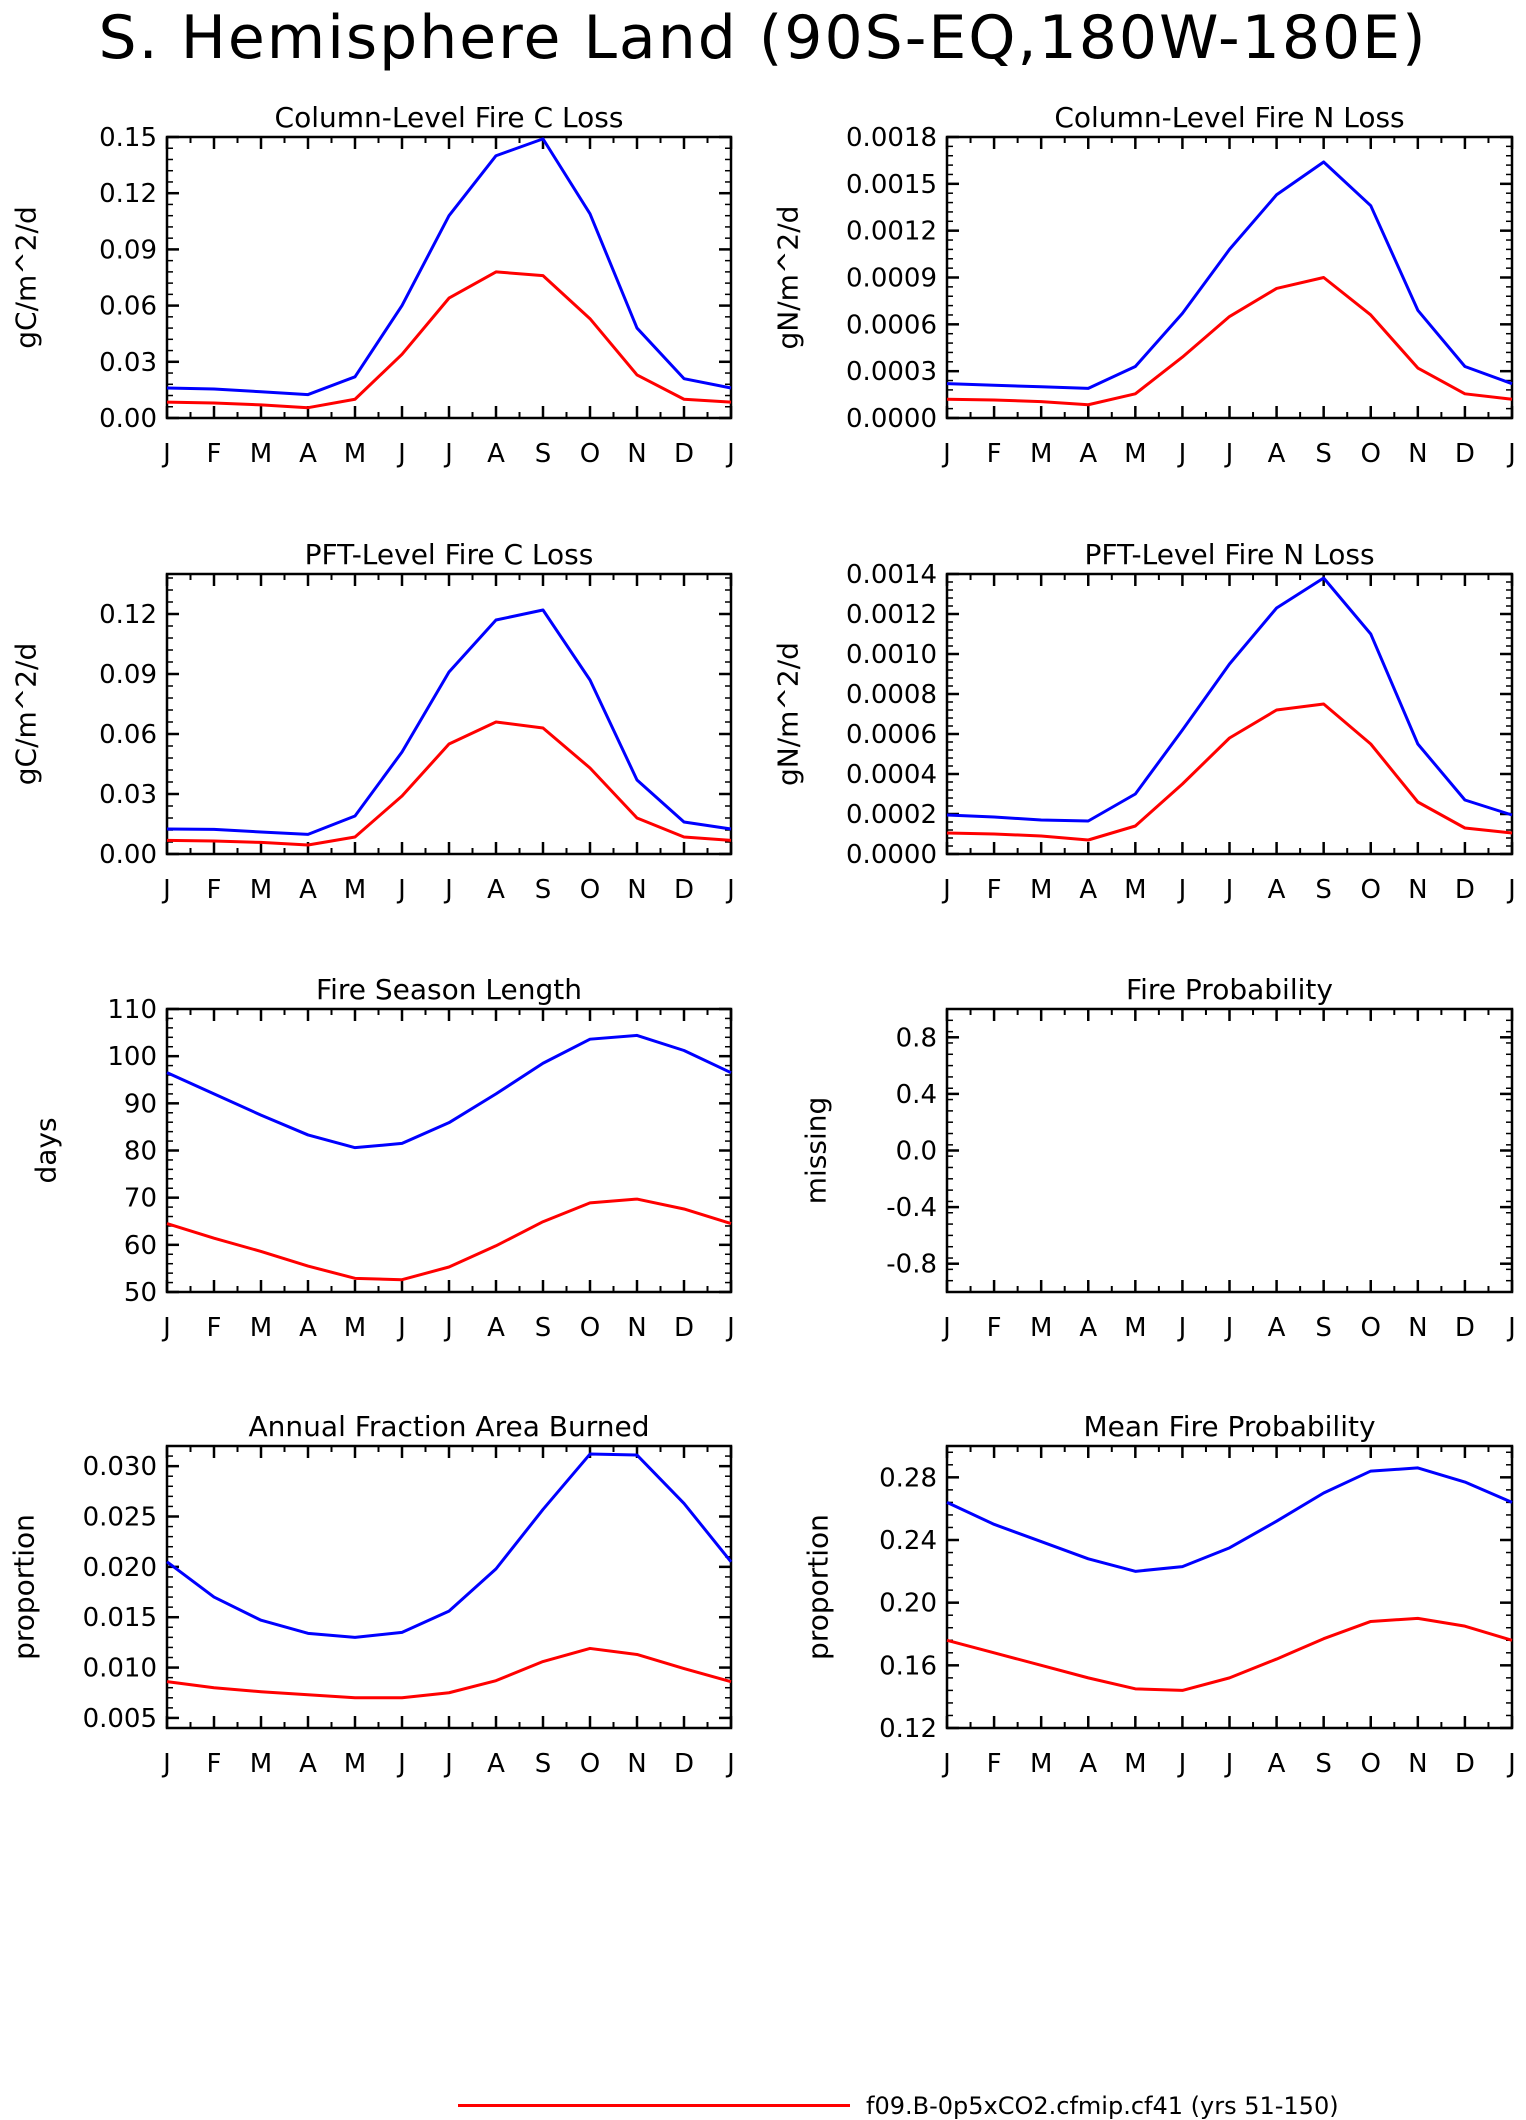  I want to click on y-tick-label: -0.8, so click(911, 1265).